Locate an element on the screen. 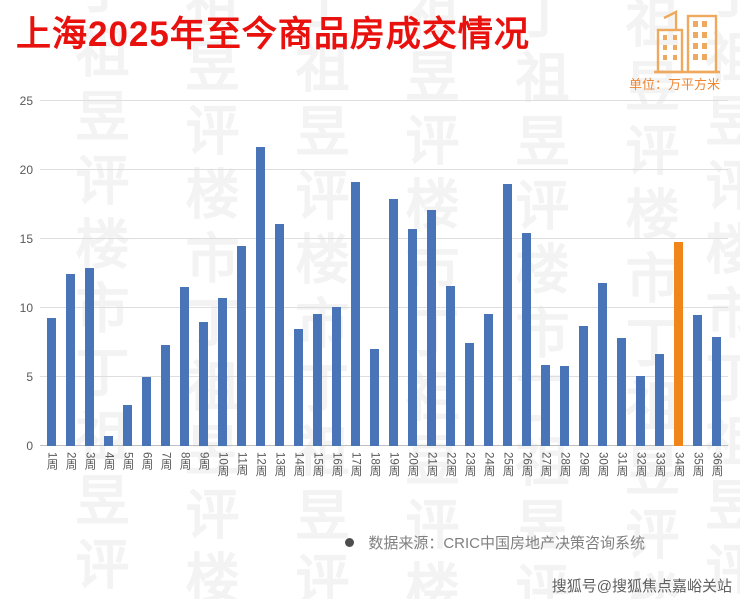 The image size is (740, 599). bar-29周 is located at coordinates (583, 385).